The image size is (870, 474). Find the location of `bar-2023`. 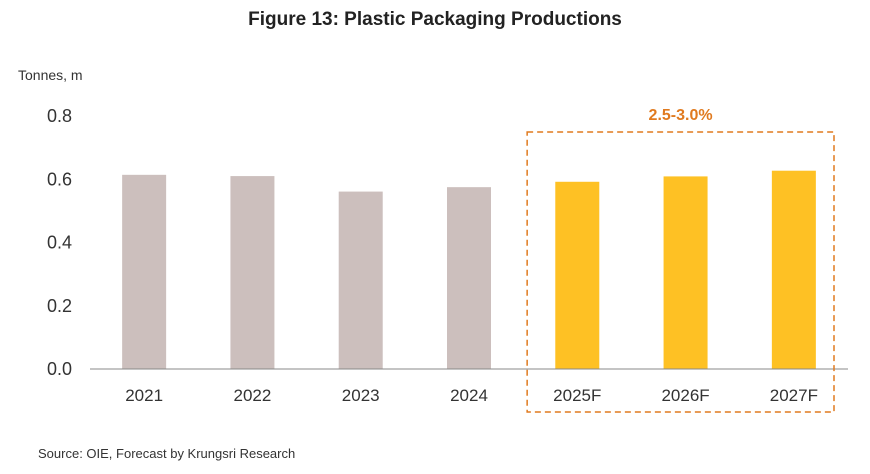

bar-2023 is located at coordinates (360, 280).